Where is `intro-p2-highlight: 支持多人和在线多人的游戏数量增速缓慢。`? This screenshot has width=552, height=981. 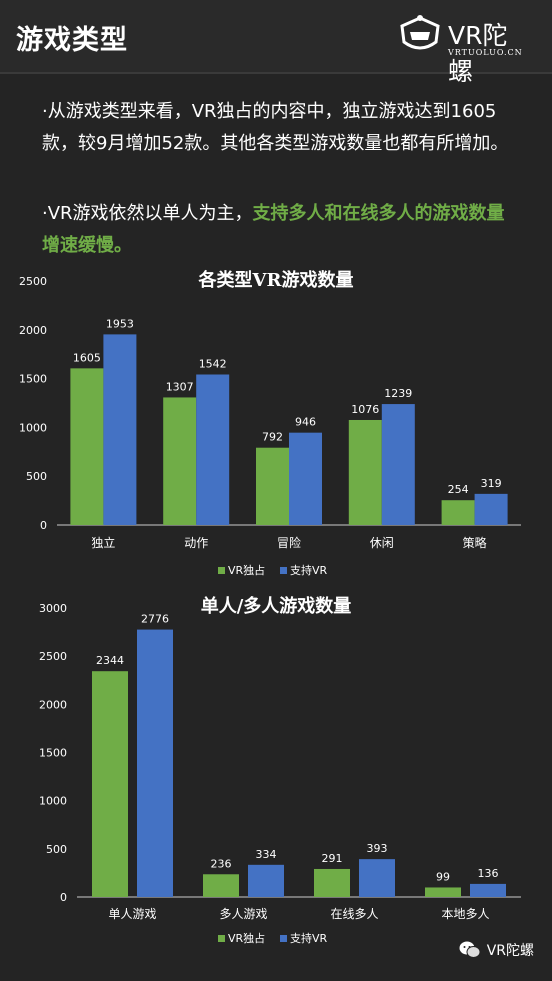
intro-p2-highlight: 支持多人和在线多人的游戏数量增速缓慢。 is located at coordinates (273, 229).